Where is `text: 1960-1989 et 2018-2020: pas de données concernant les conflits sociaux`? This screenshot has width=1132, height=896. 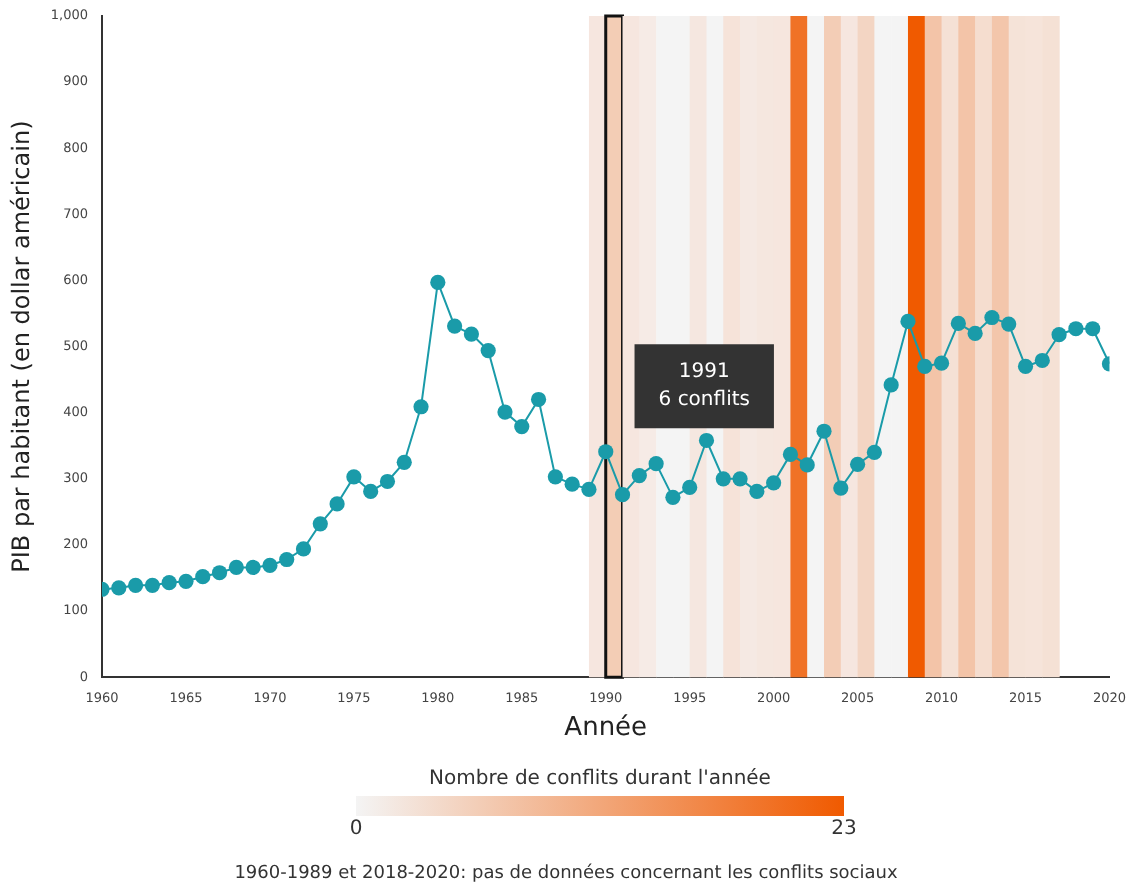
text: 1960-1989 et 2018-2020: pas de données concernant les conflits sociaux is located at coordinates (566, 874).